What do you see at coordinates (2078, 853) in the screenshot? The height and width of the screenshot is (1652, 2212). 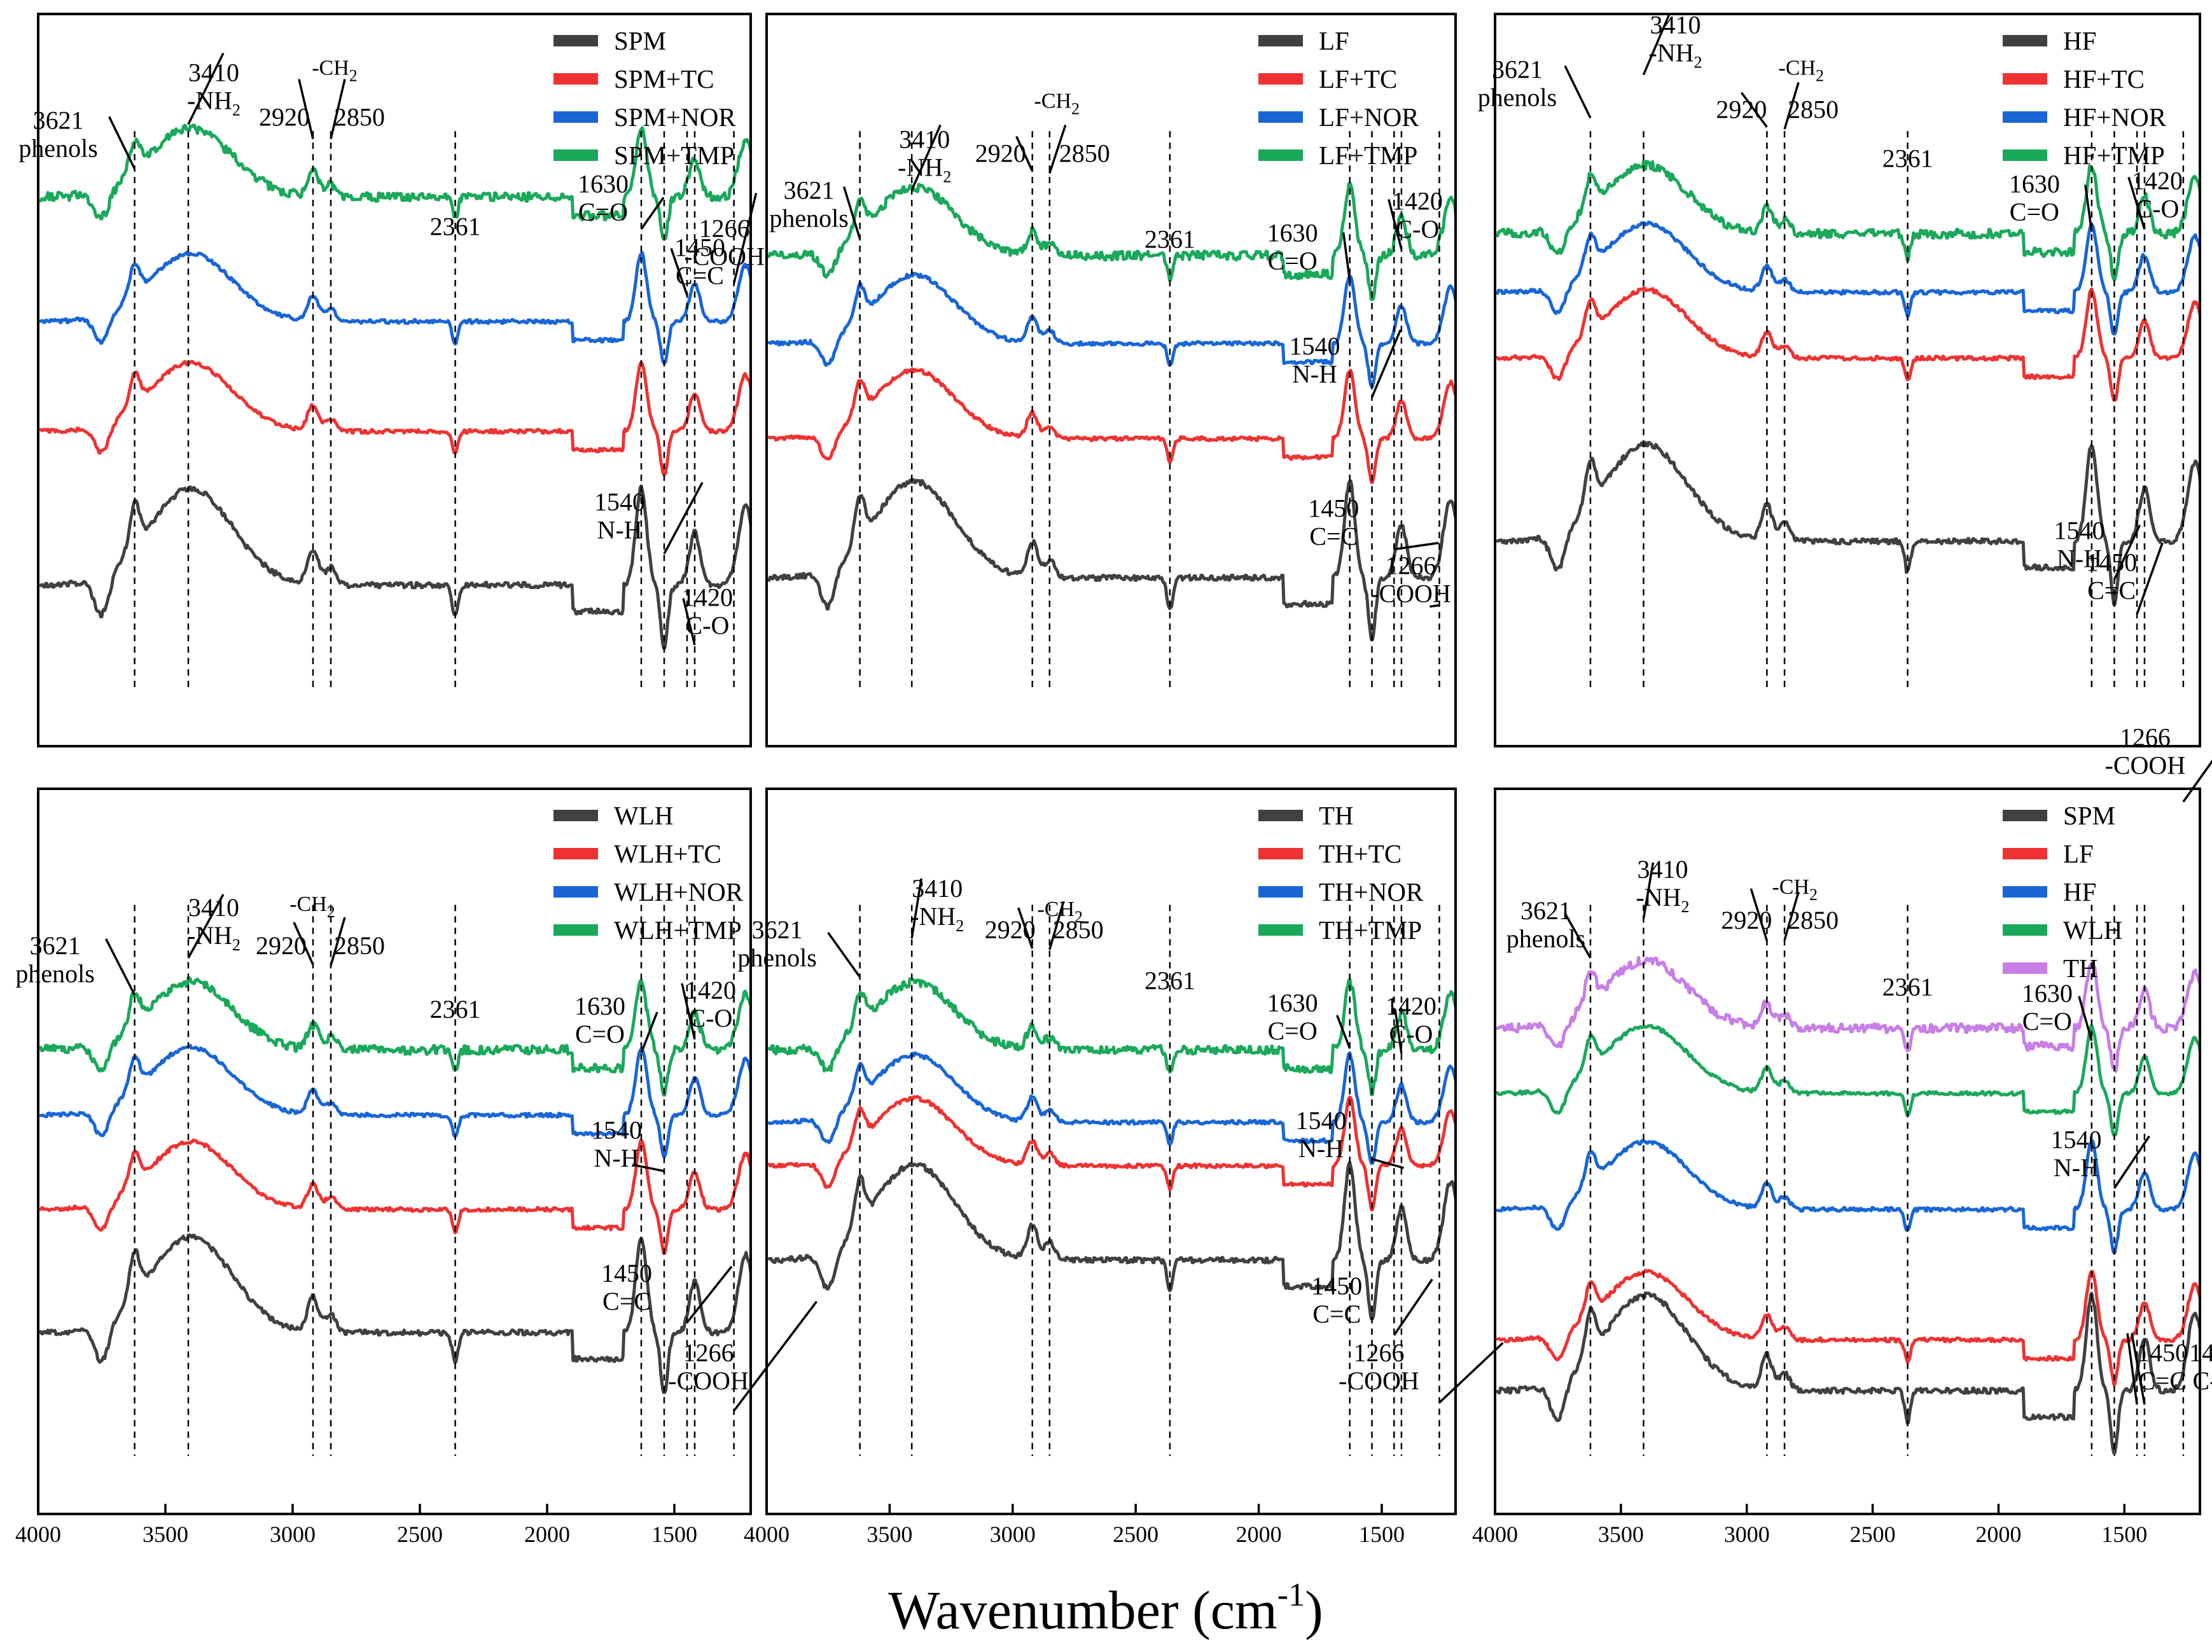 I see `legend-label: LF` at bounding box center [2078, 853].